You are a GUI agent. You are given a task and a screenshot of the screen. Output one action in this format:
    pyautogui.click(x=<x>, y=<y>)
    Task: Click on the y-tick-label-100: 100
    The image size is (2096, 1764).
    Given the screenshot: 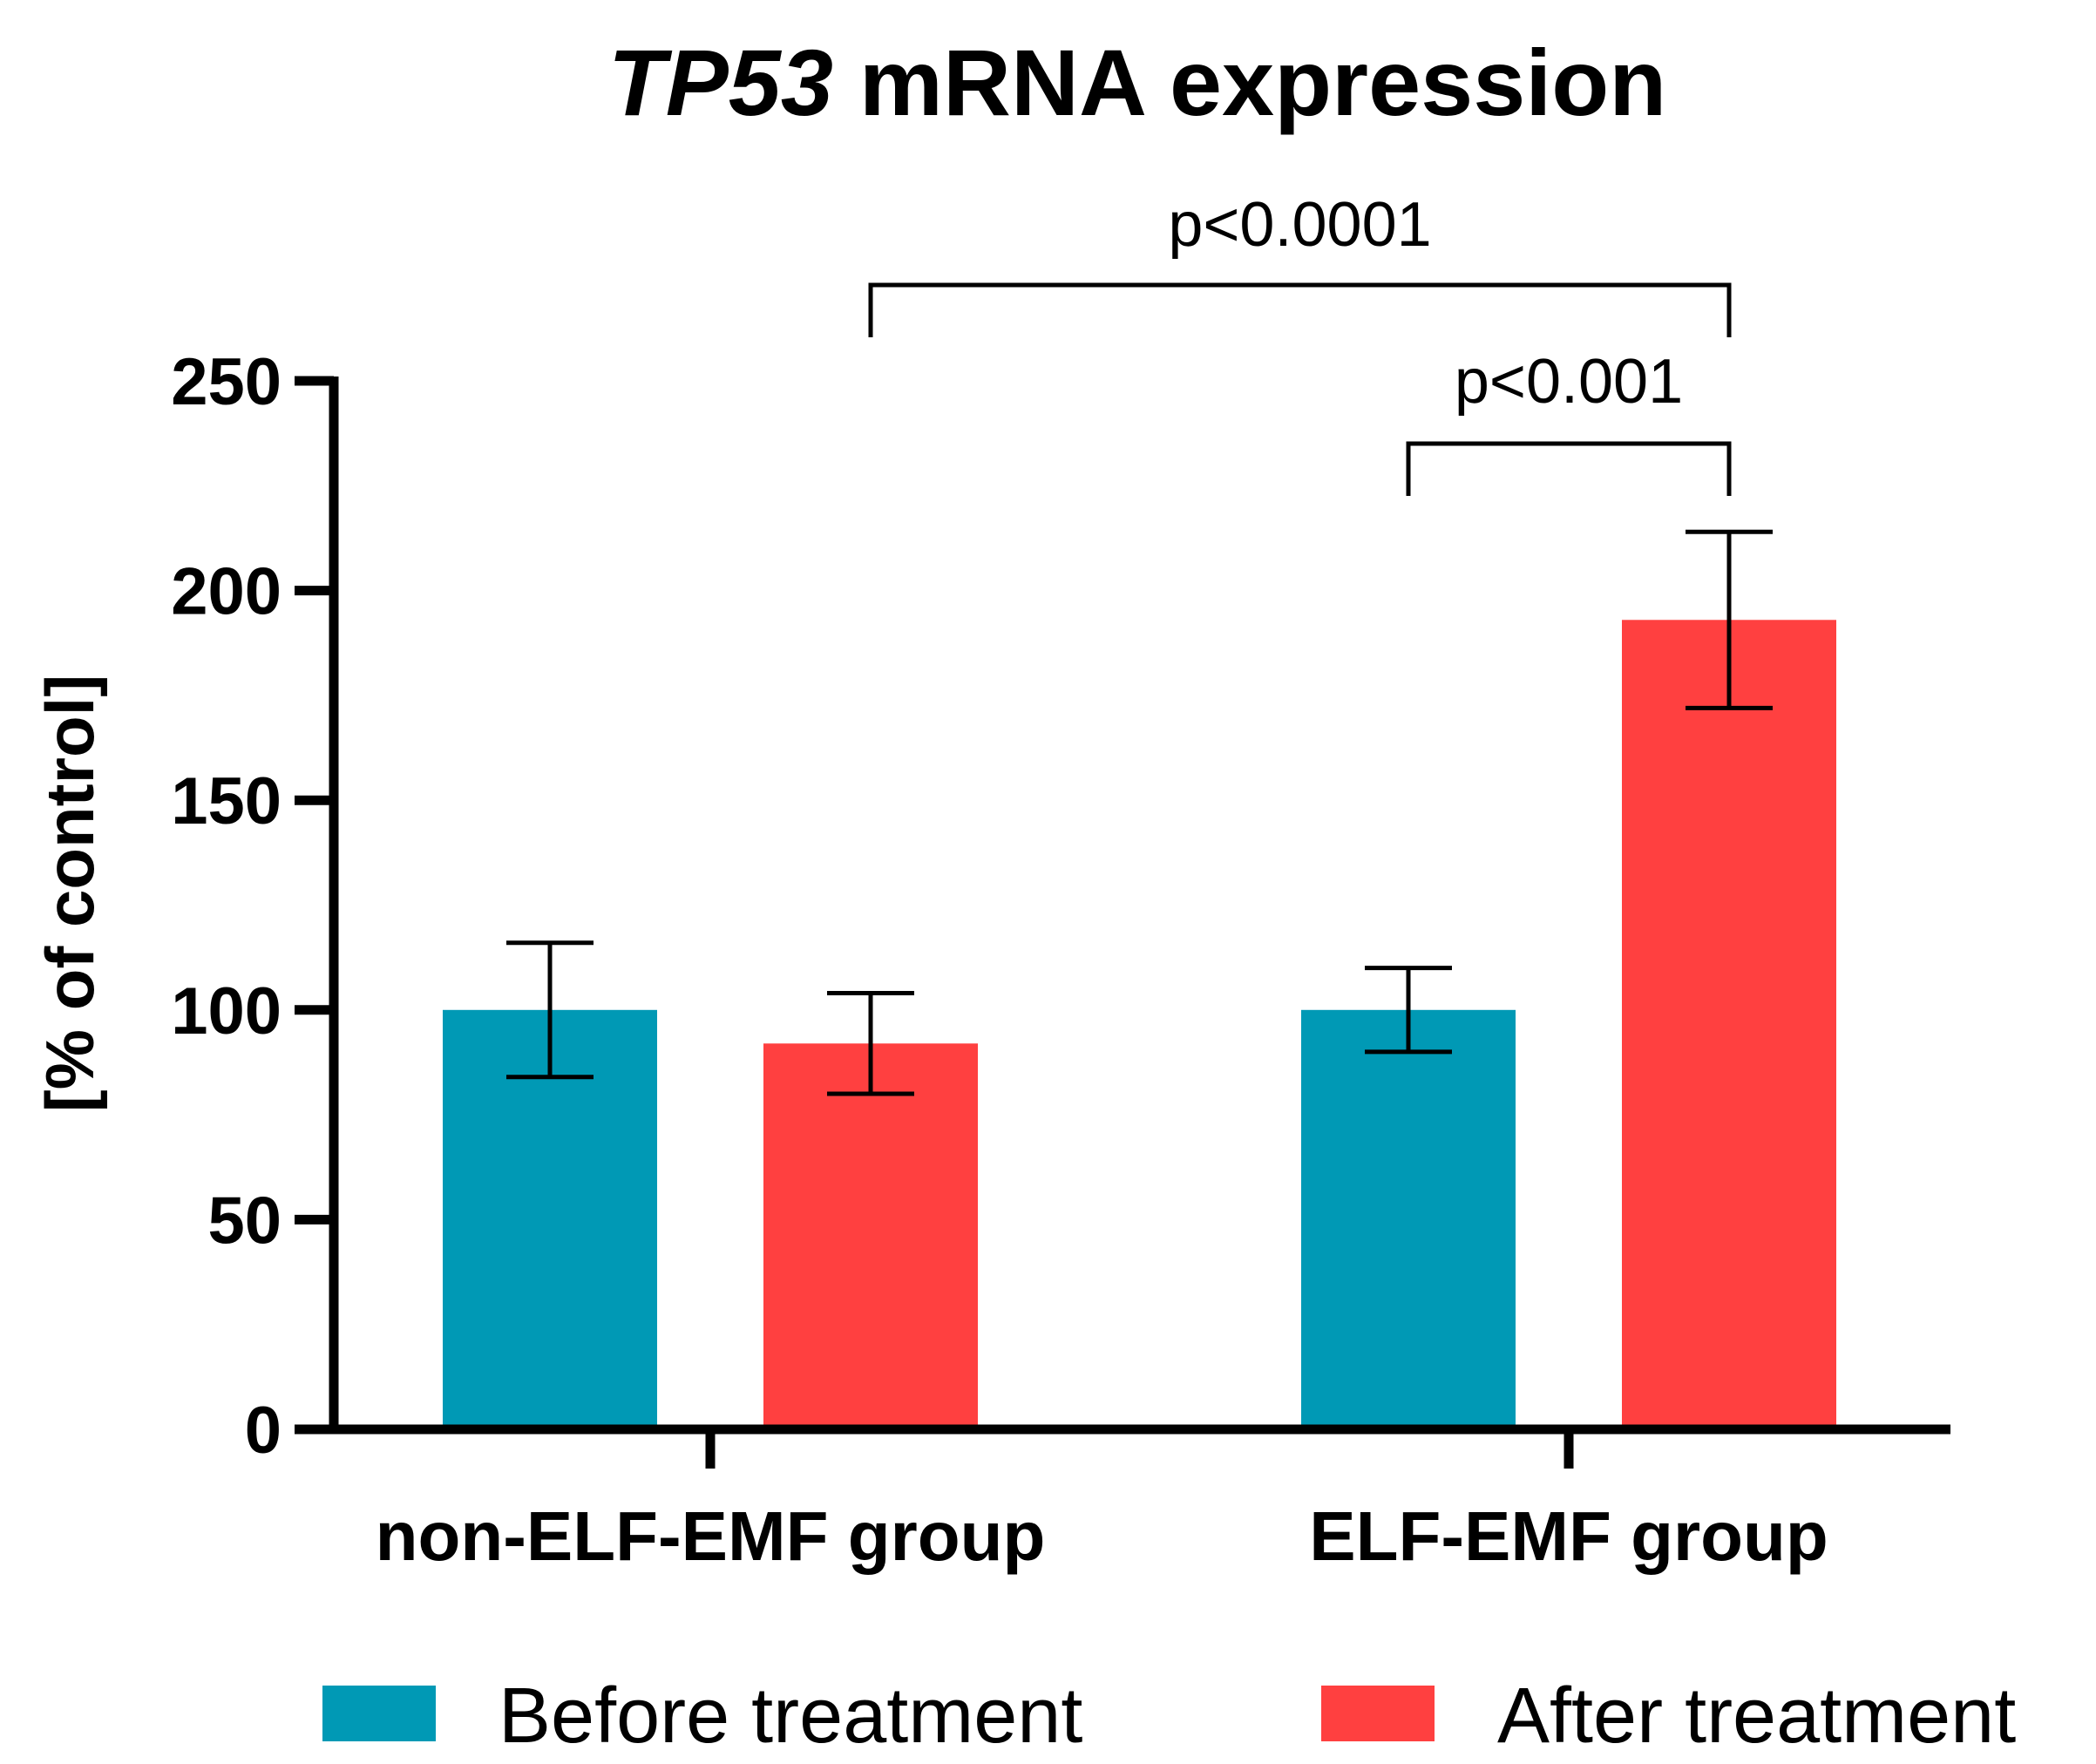 What is the action you would take?
    pyautogui.click(x=226, y=1011)
    